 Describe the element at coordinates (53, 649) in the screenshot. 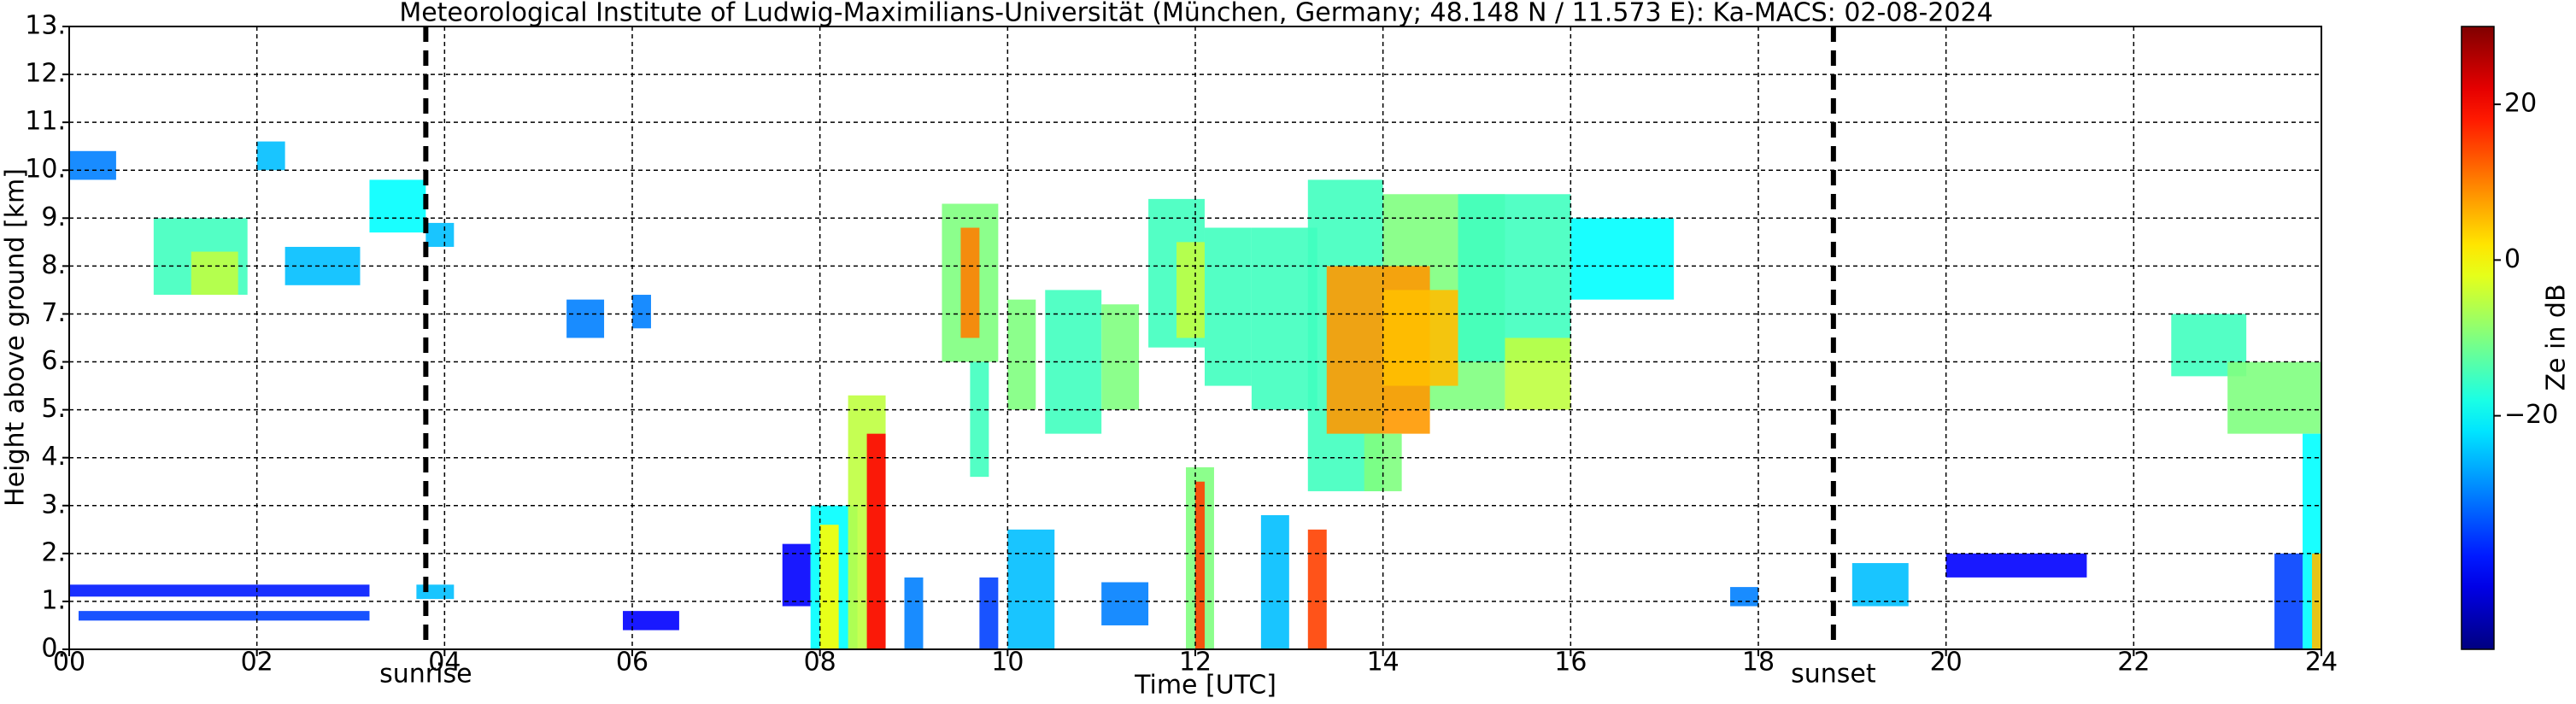

I see `y-tick-label: 0.` at that location.